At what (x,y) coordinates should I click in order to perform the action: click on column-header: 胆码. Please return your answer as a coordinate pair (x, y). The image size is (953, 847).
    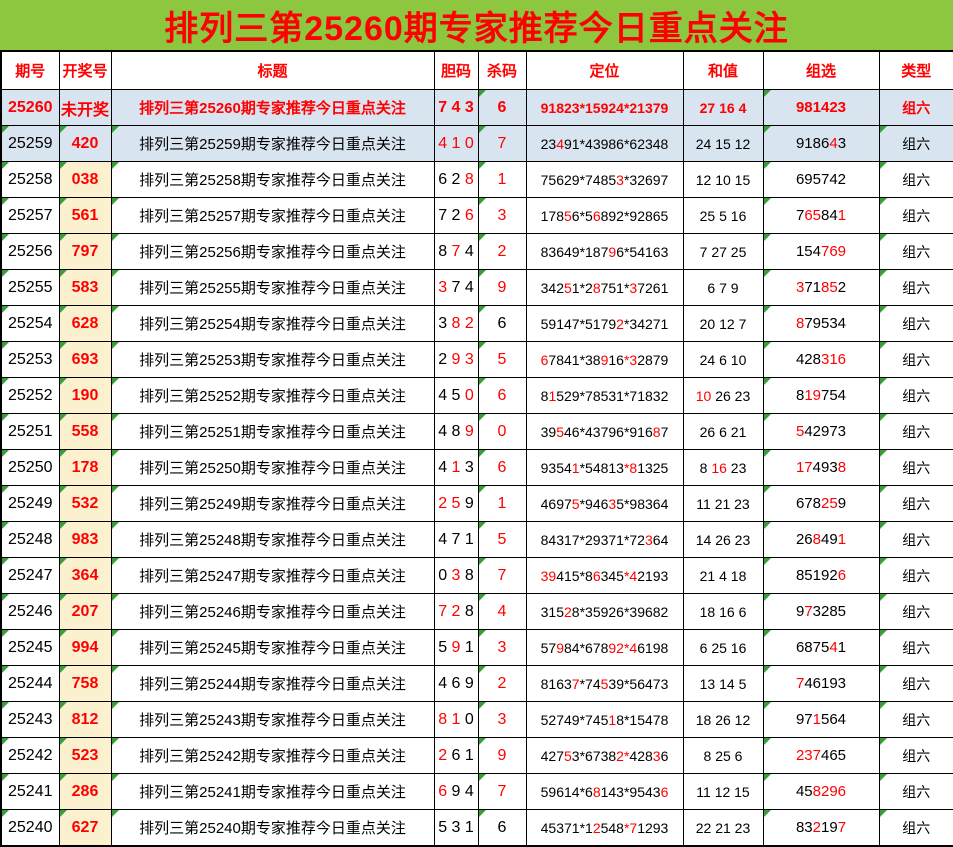
    Looking at the image, I should click on (456, 70).